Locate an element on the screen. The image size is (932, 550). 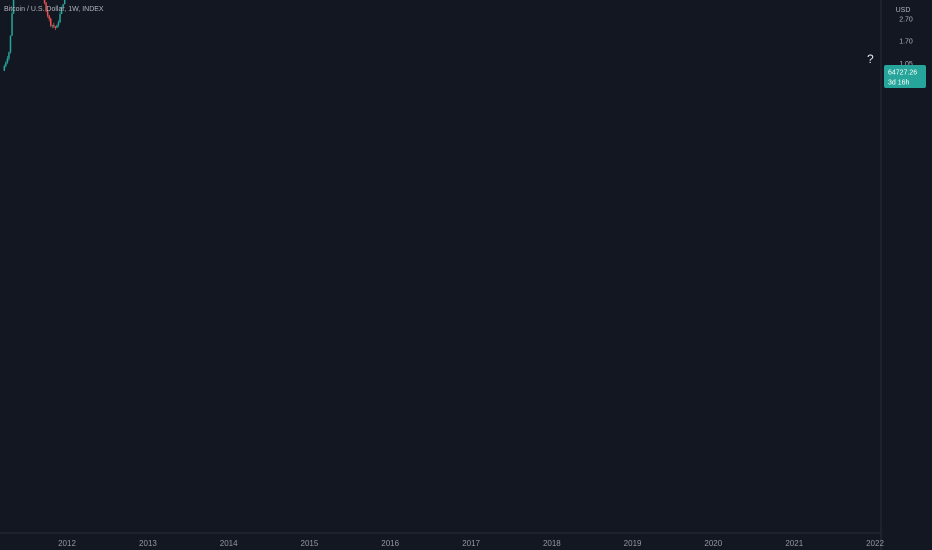
price-tag-value: 64727.26 is located at coordinates (902, 73).